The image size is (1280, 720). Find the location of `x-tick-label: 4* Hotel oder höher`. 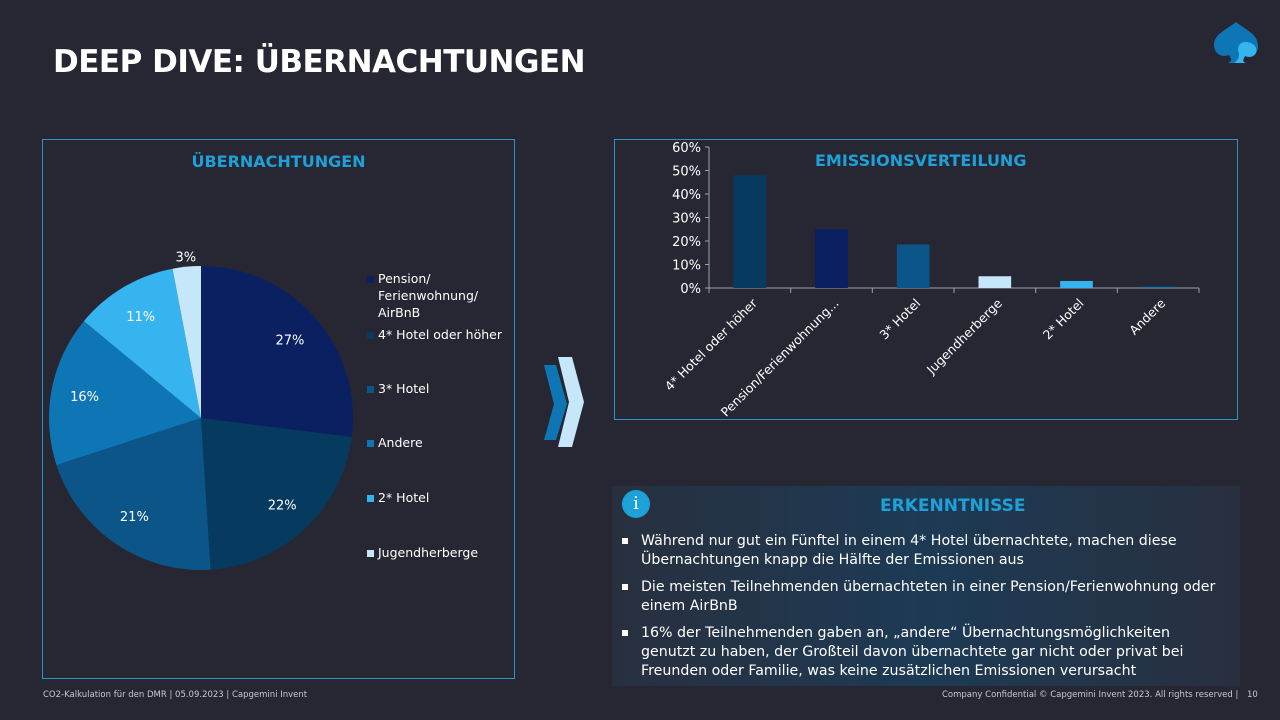

x-tick-label: 4* Hotel oder höher is located at coordinates (711, 344).